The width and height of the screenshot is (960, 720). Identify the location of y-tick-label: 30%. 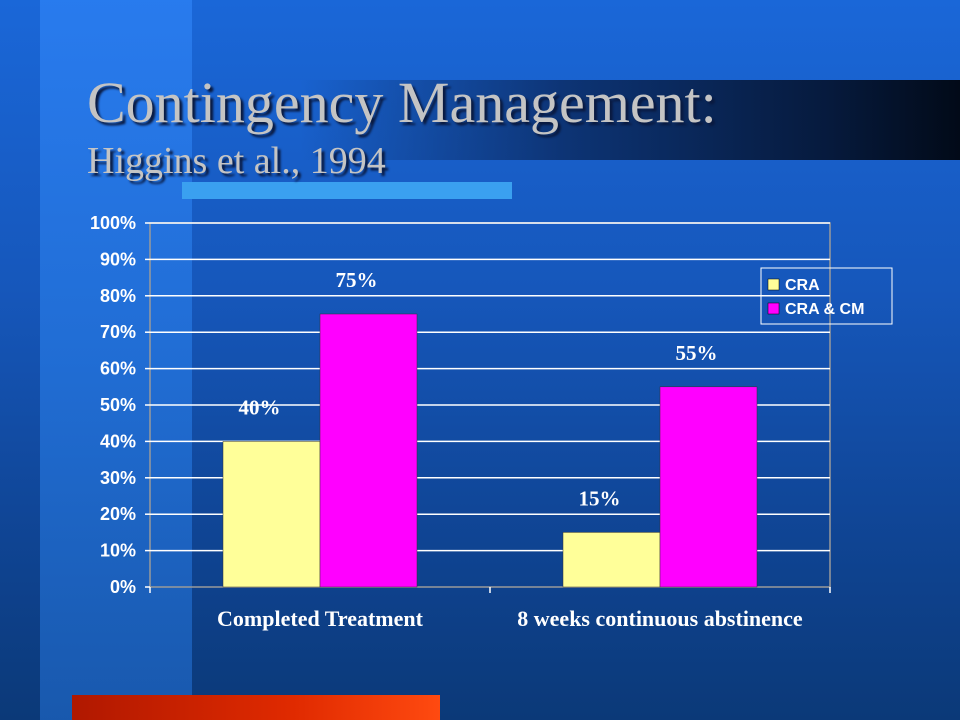
(118, 478).